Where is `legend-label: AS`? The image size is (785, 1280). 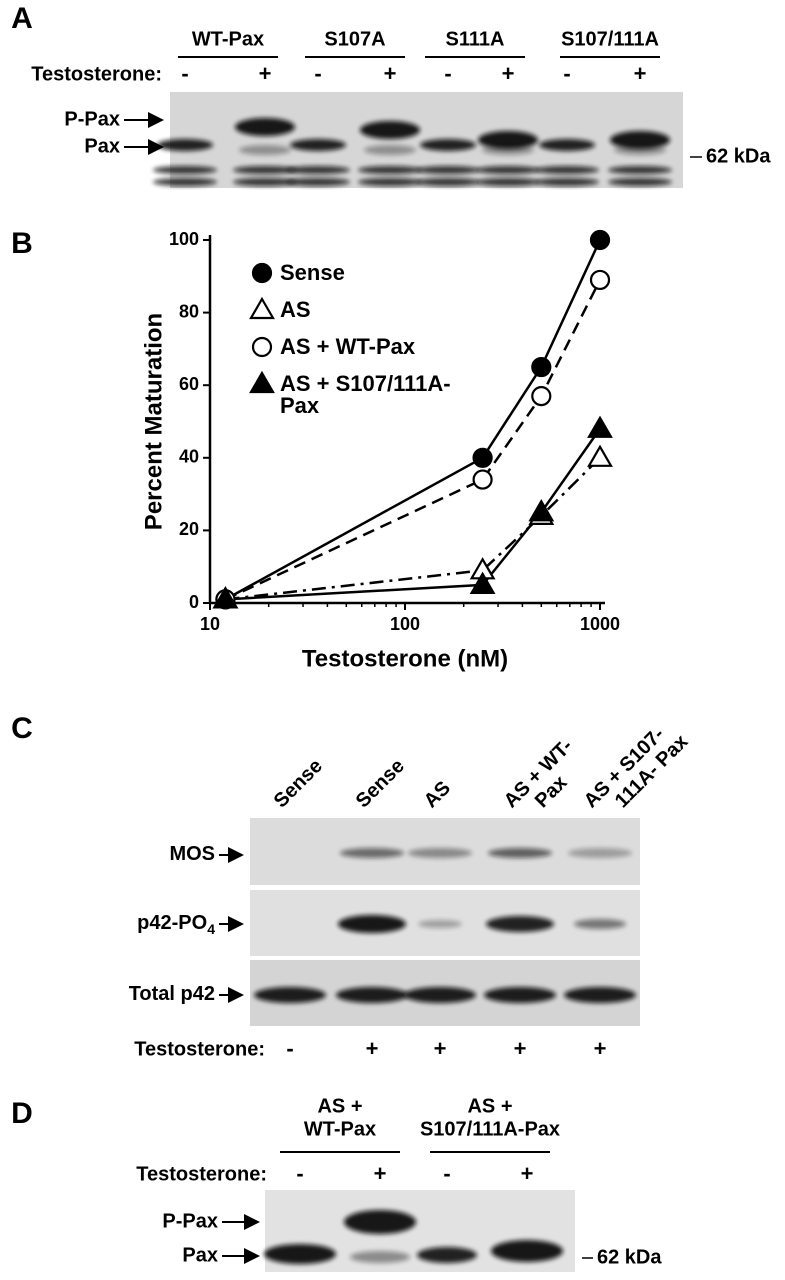
legend-label: AS is located at coordinates (295, 309).